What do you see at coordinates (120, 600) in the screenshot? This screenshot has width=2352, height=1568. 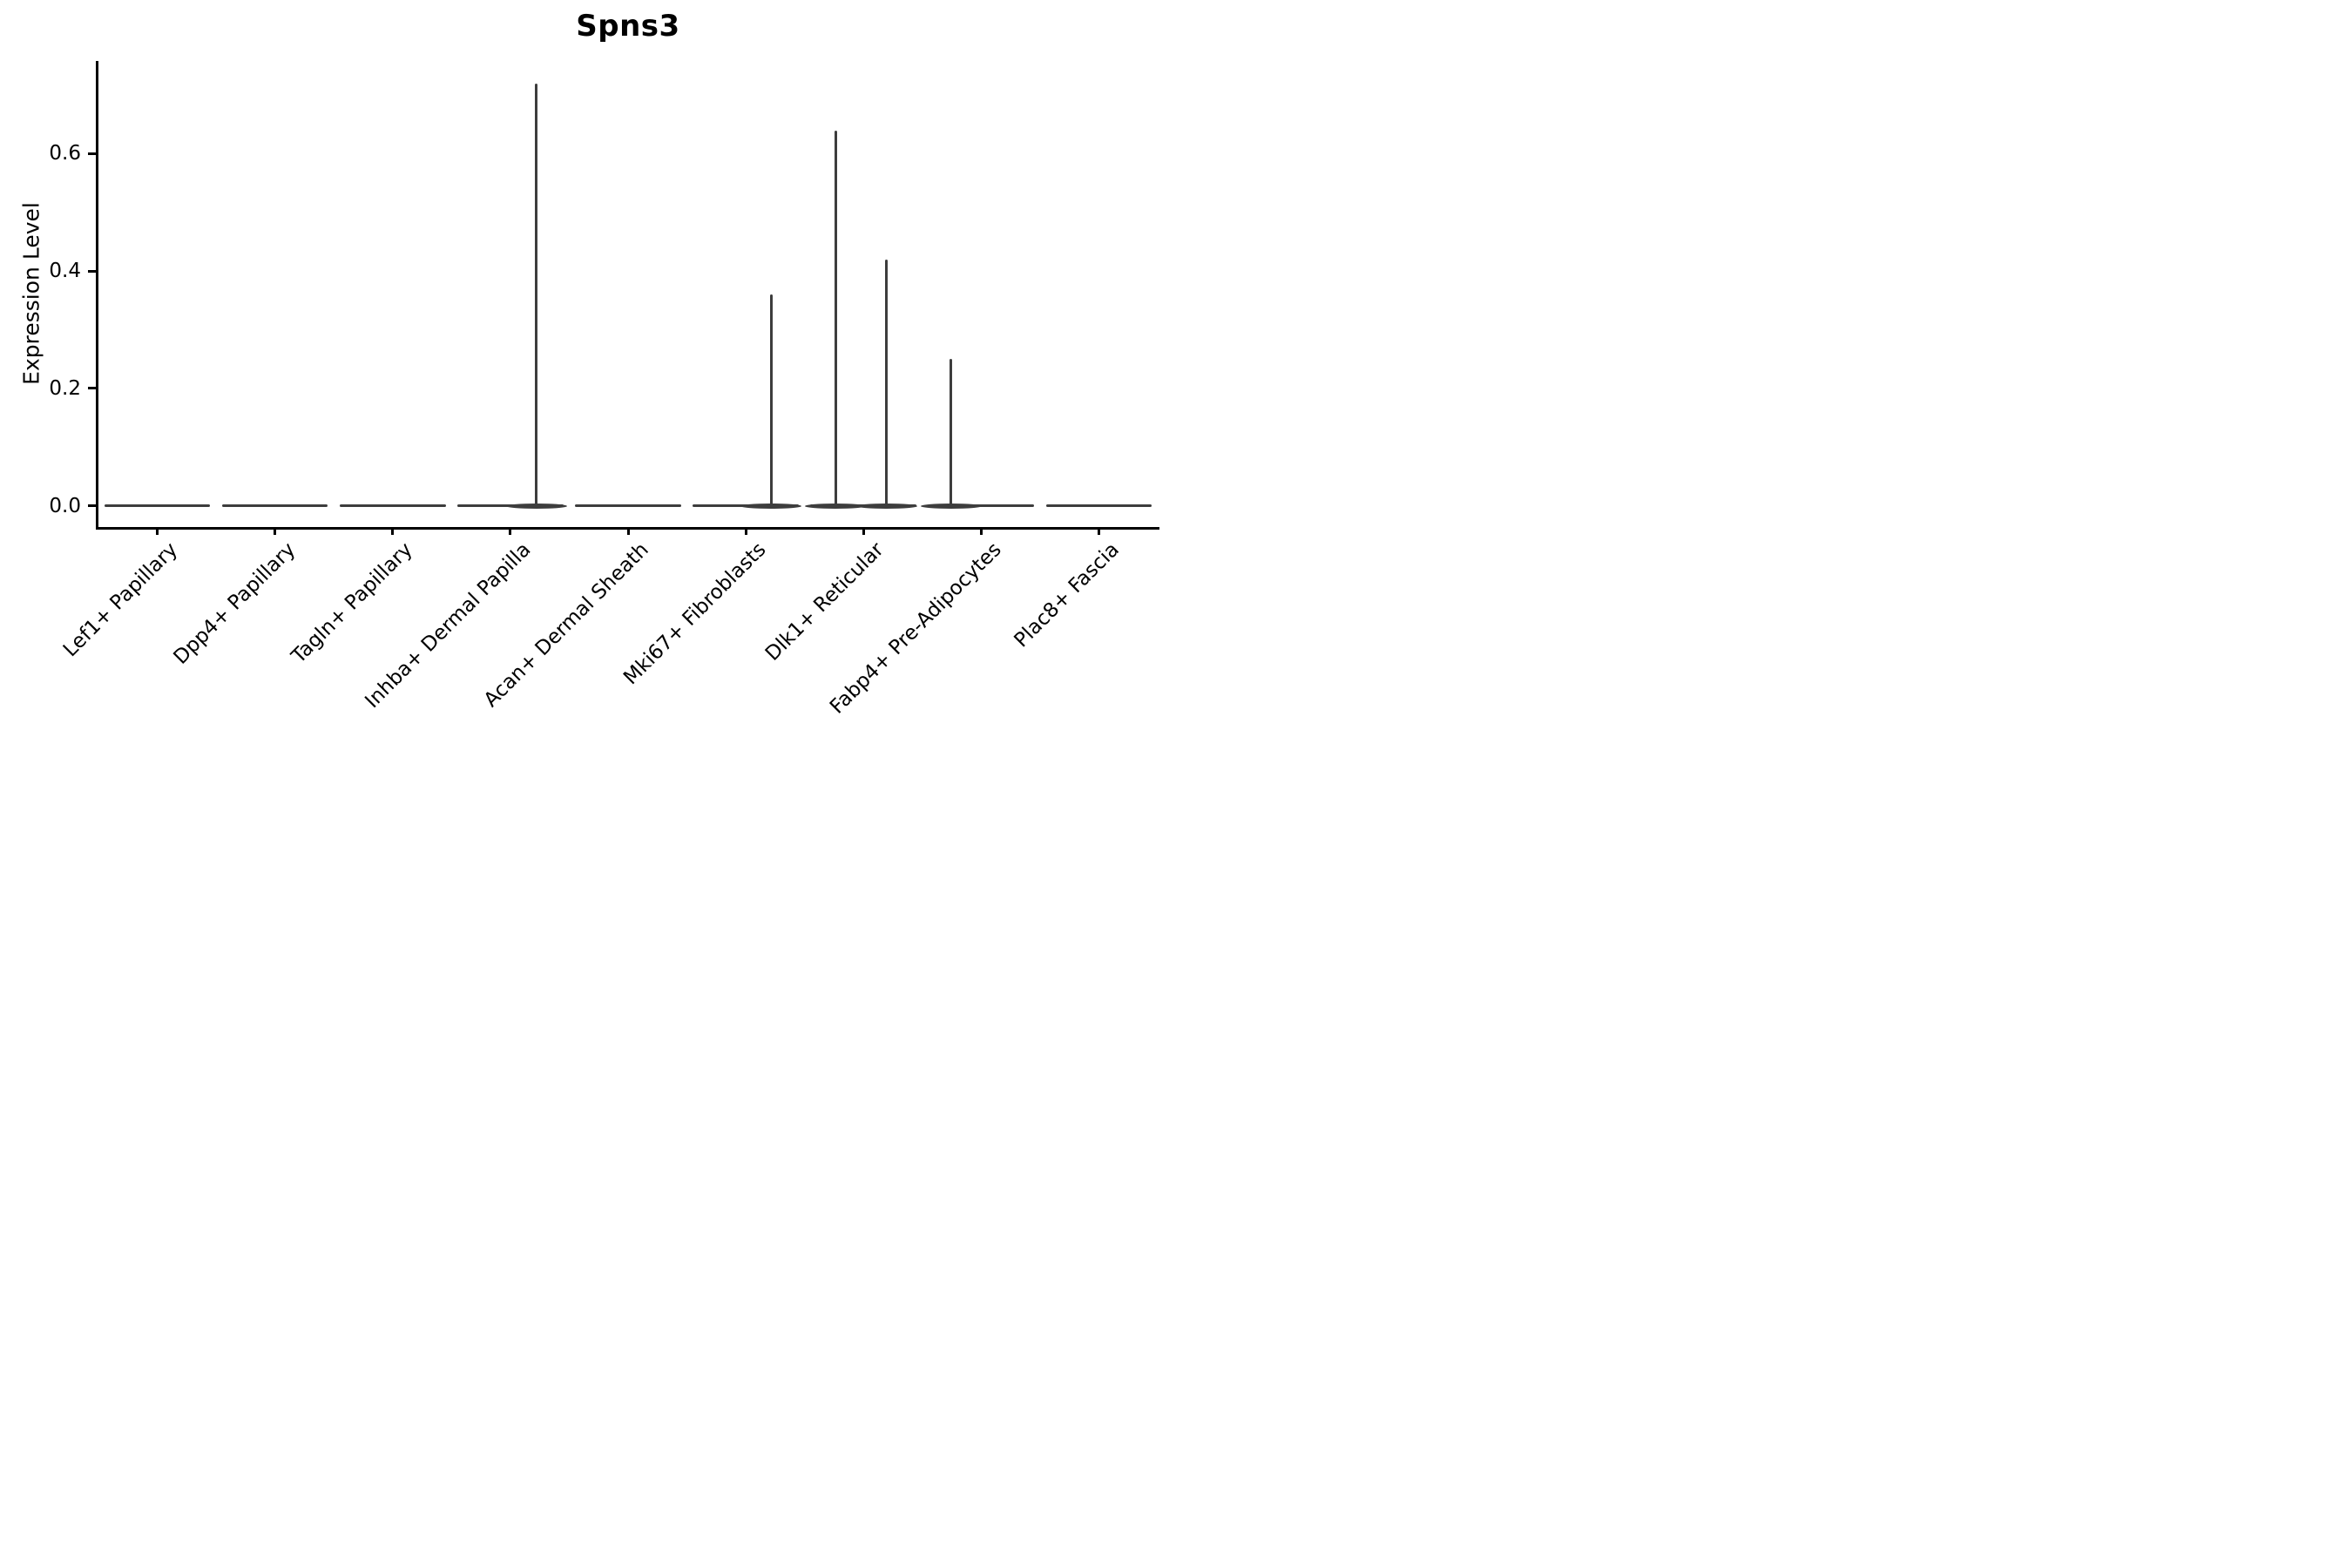 I see `x-tick-label: Lef1+ Papillary` at bounding box center [120, 600].